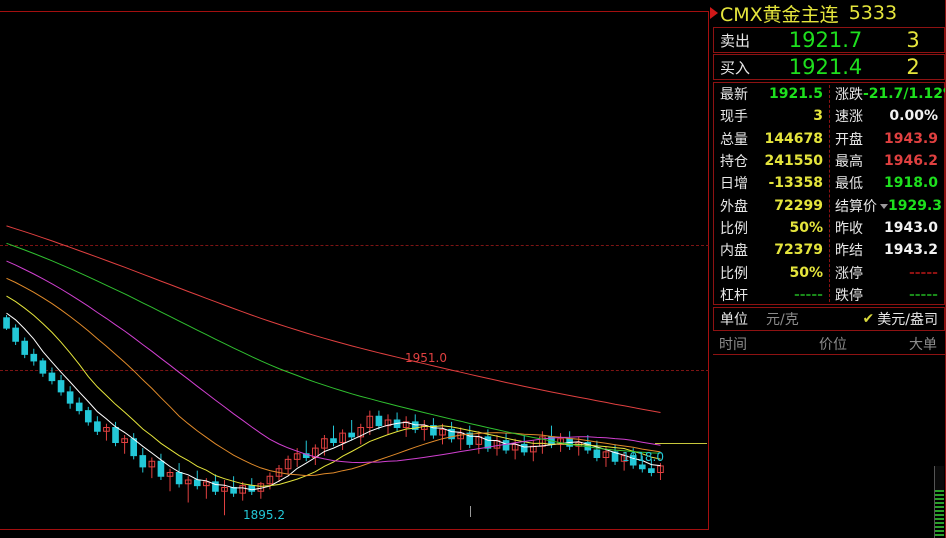 Image resolution: width=946 pixels, height=538 pixels. What do you see at coordinates (910, 183) in the screenshot?
I see `stats-value: 1918.0` at bounding box center [910, 183].